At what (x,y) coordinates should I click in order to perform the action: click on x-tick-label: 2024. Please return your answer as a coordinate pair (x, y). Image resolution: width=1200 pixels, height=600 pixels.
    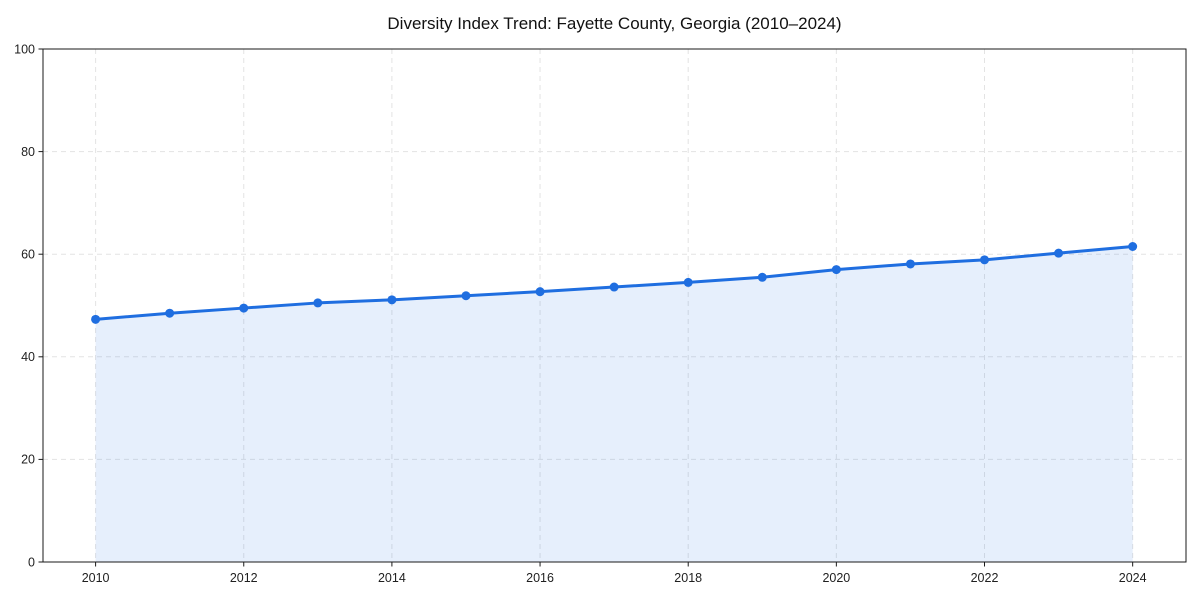
    Looking at the image, I should click on (1133, 578).